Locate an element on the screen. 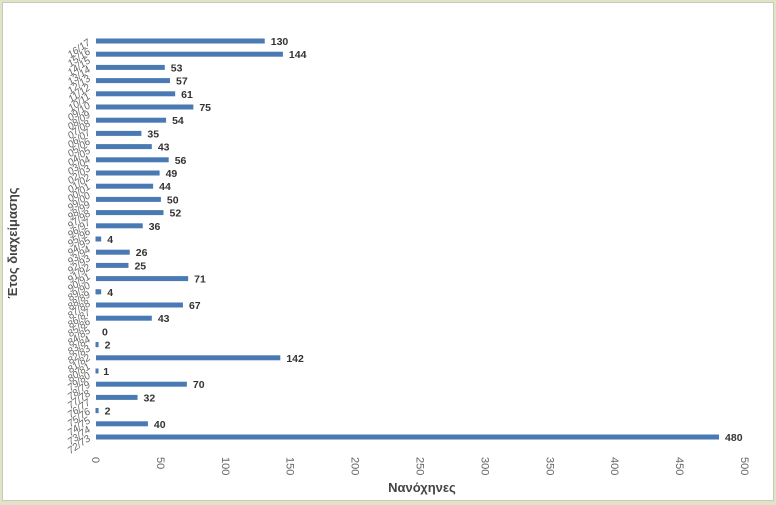 The width and height of the screenshot is (776, 505). x-tick-label: 400 is located at coordinates (614, 466).